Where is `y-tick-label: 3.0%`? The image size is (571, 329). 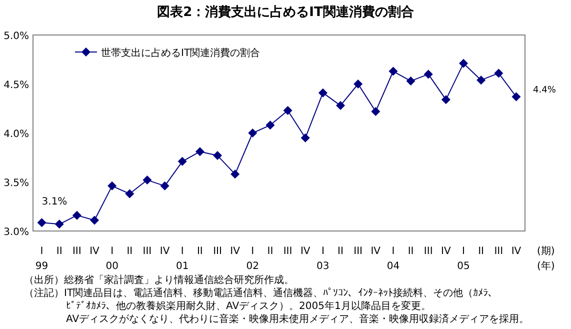 y-tick-label: 3.0% is located at coordinates (16, 232).